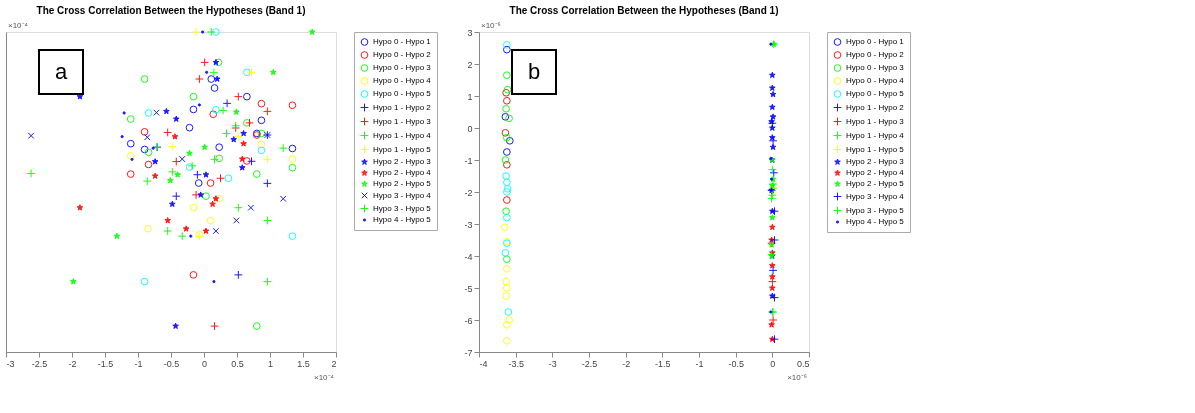 The height and width of the screenshot is (413, 1195). Describe the element at coordinates (470, 64) in the screenshot. I see `y-tick-label: 2` at that location.